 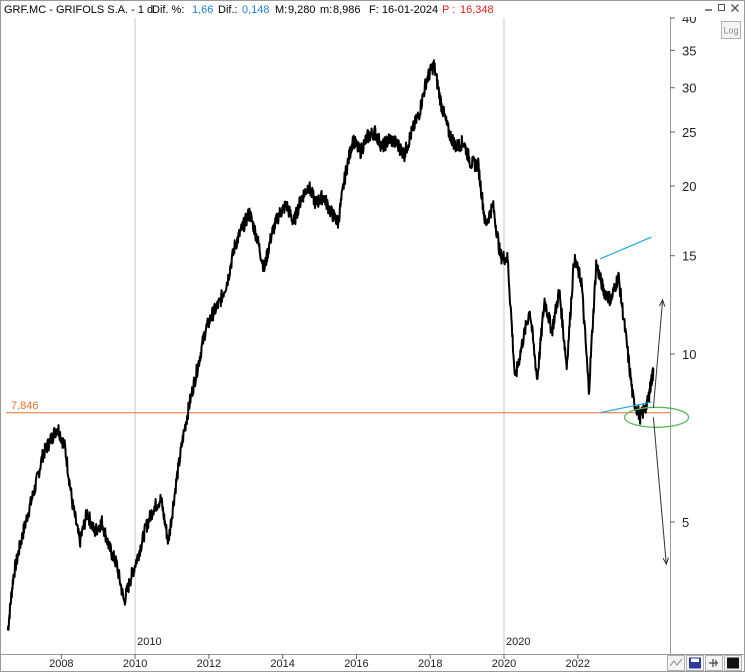 What do you see at coordinates (319, 653) in the screenshot?
I see `x-axis-labels: 2010 2020 2008 2010 2012 2014 2016 2018 2020 2022` at bounding box center [319, 653].